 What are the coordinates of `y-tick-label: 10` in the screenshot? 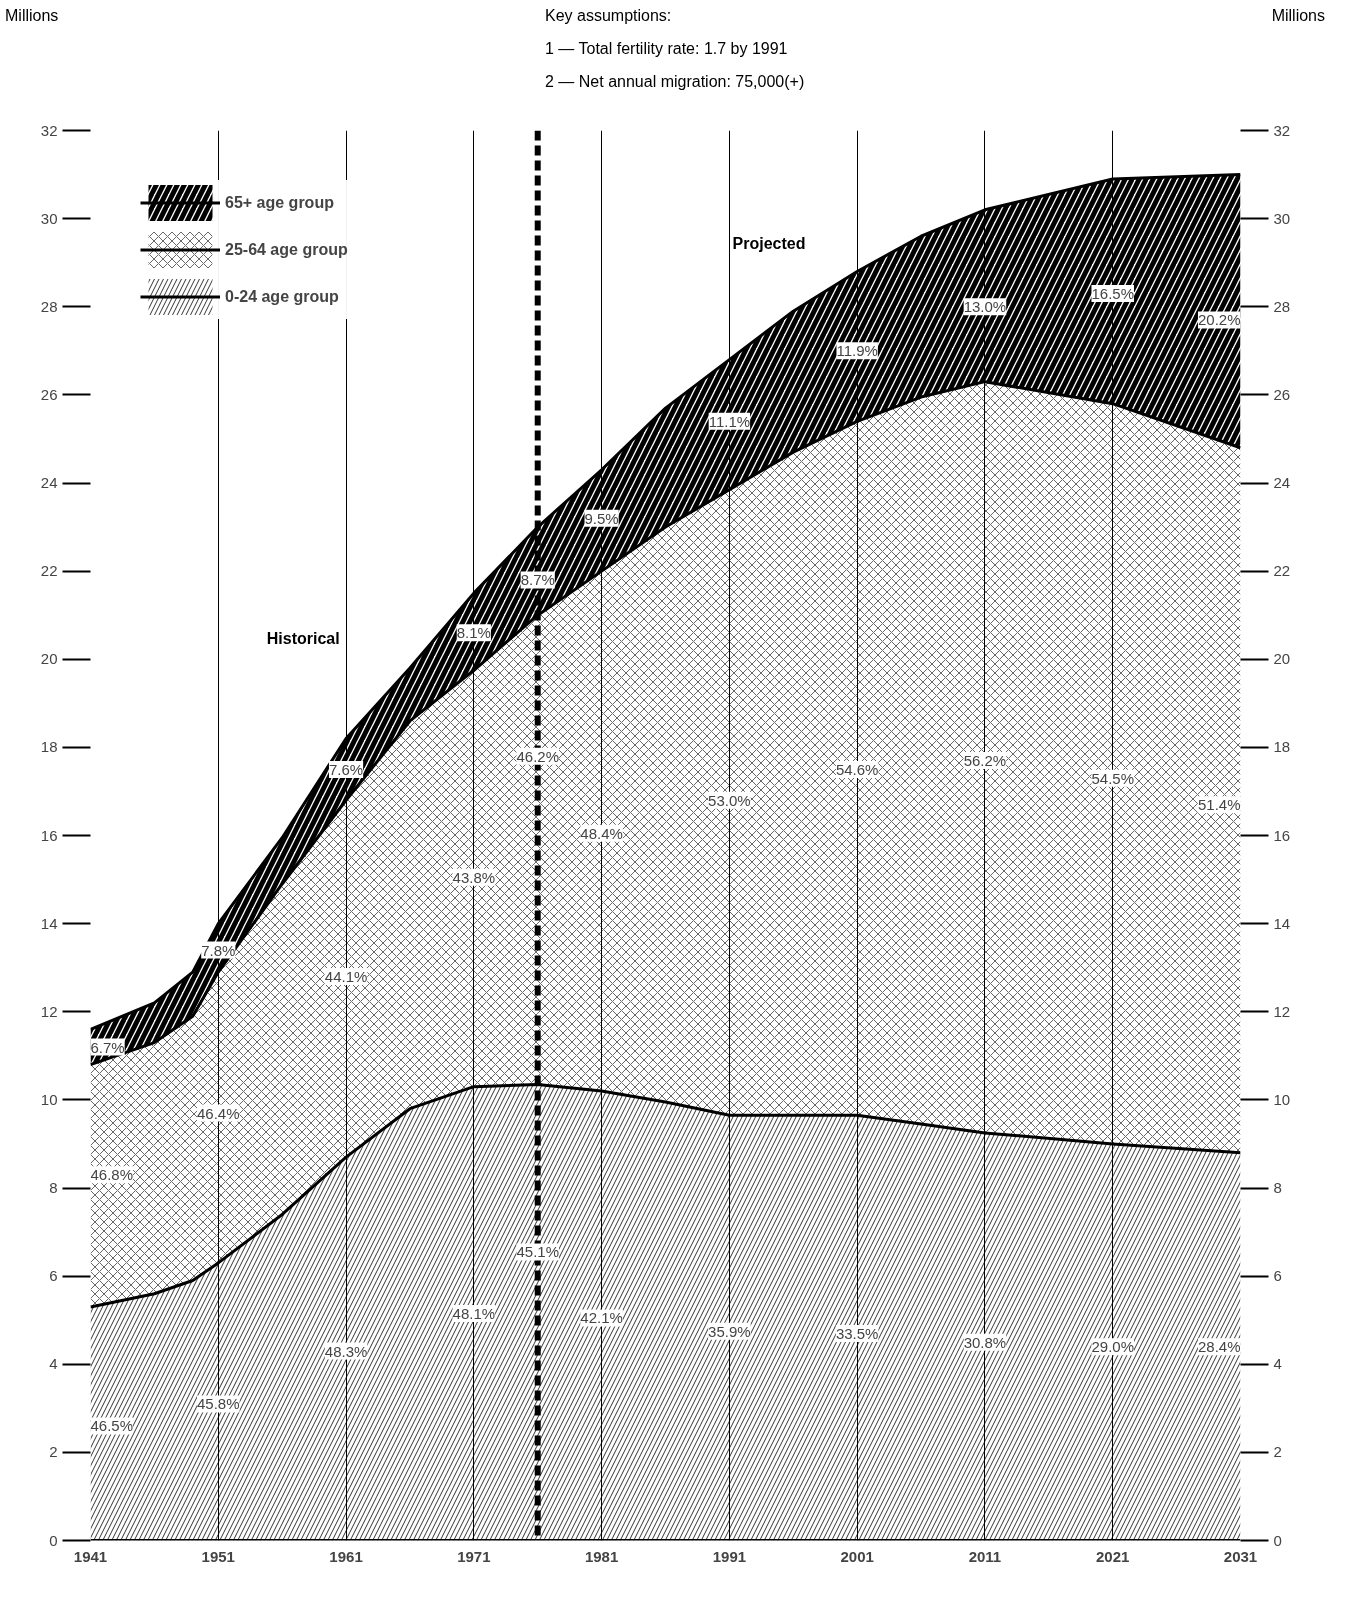 It's located at (49, 1099).